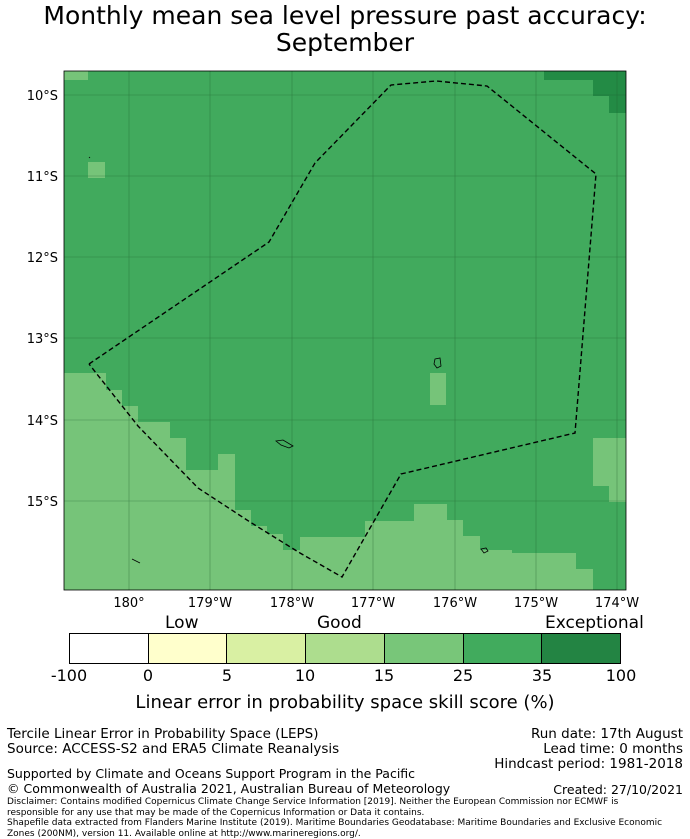 The image size is (690, 839). Describe the element at coordinates (536, 603) in the screenshot. I see `lon-label: 175°W` at that location.